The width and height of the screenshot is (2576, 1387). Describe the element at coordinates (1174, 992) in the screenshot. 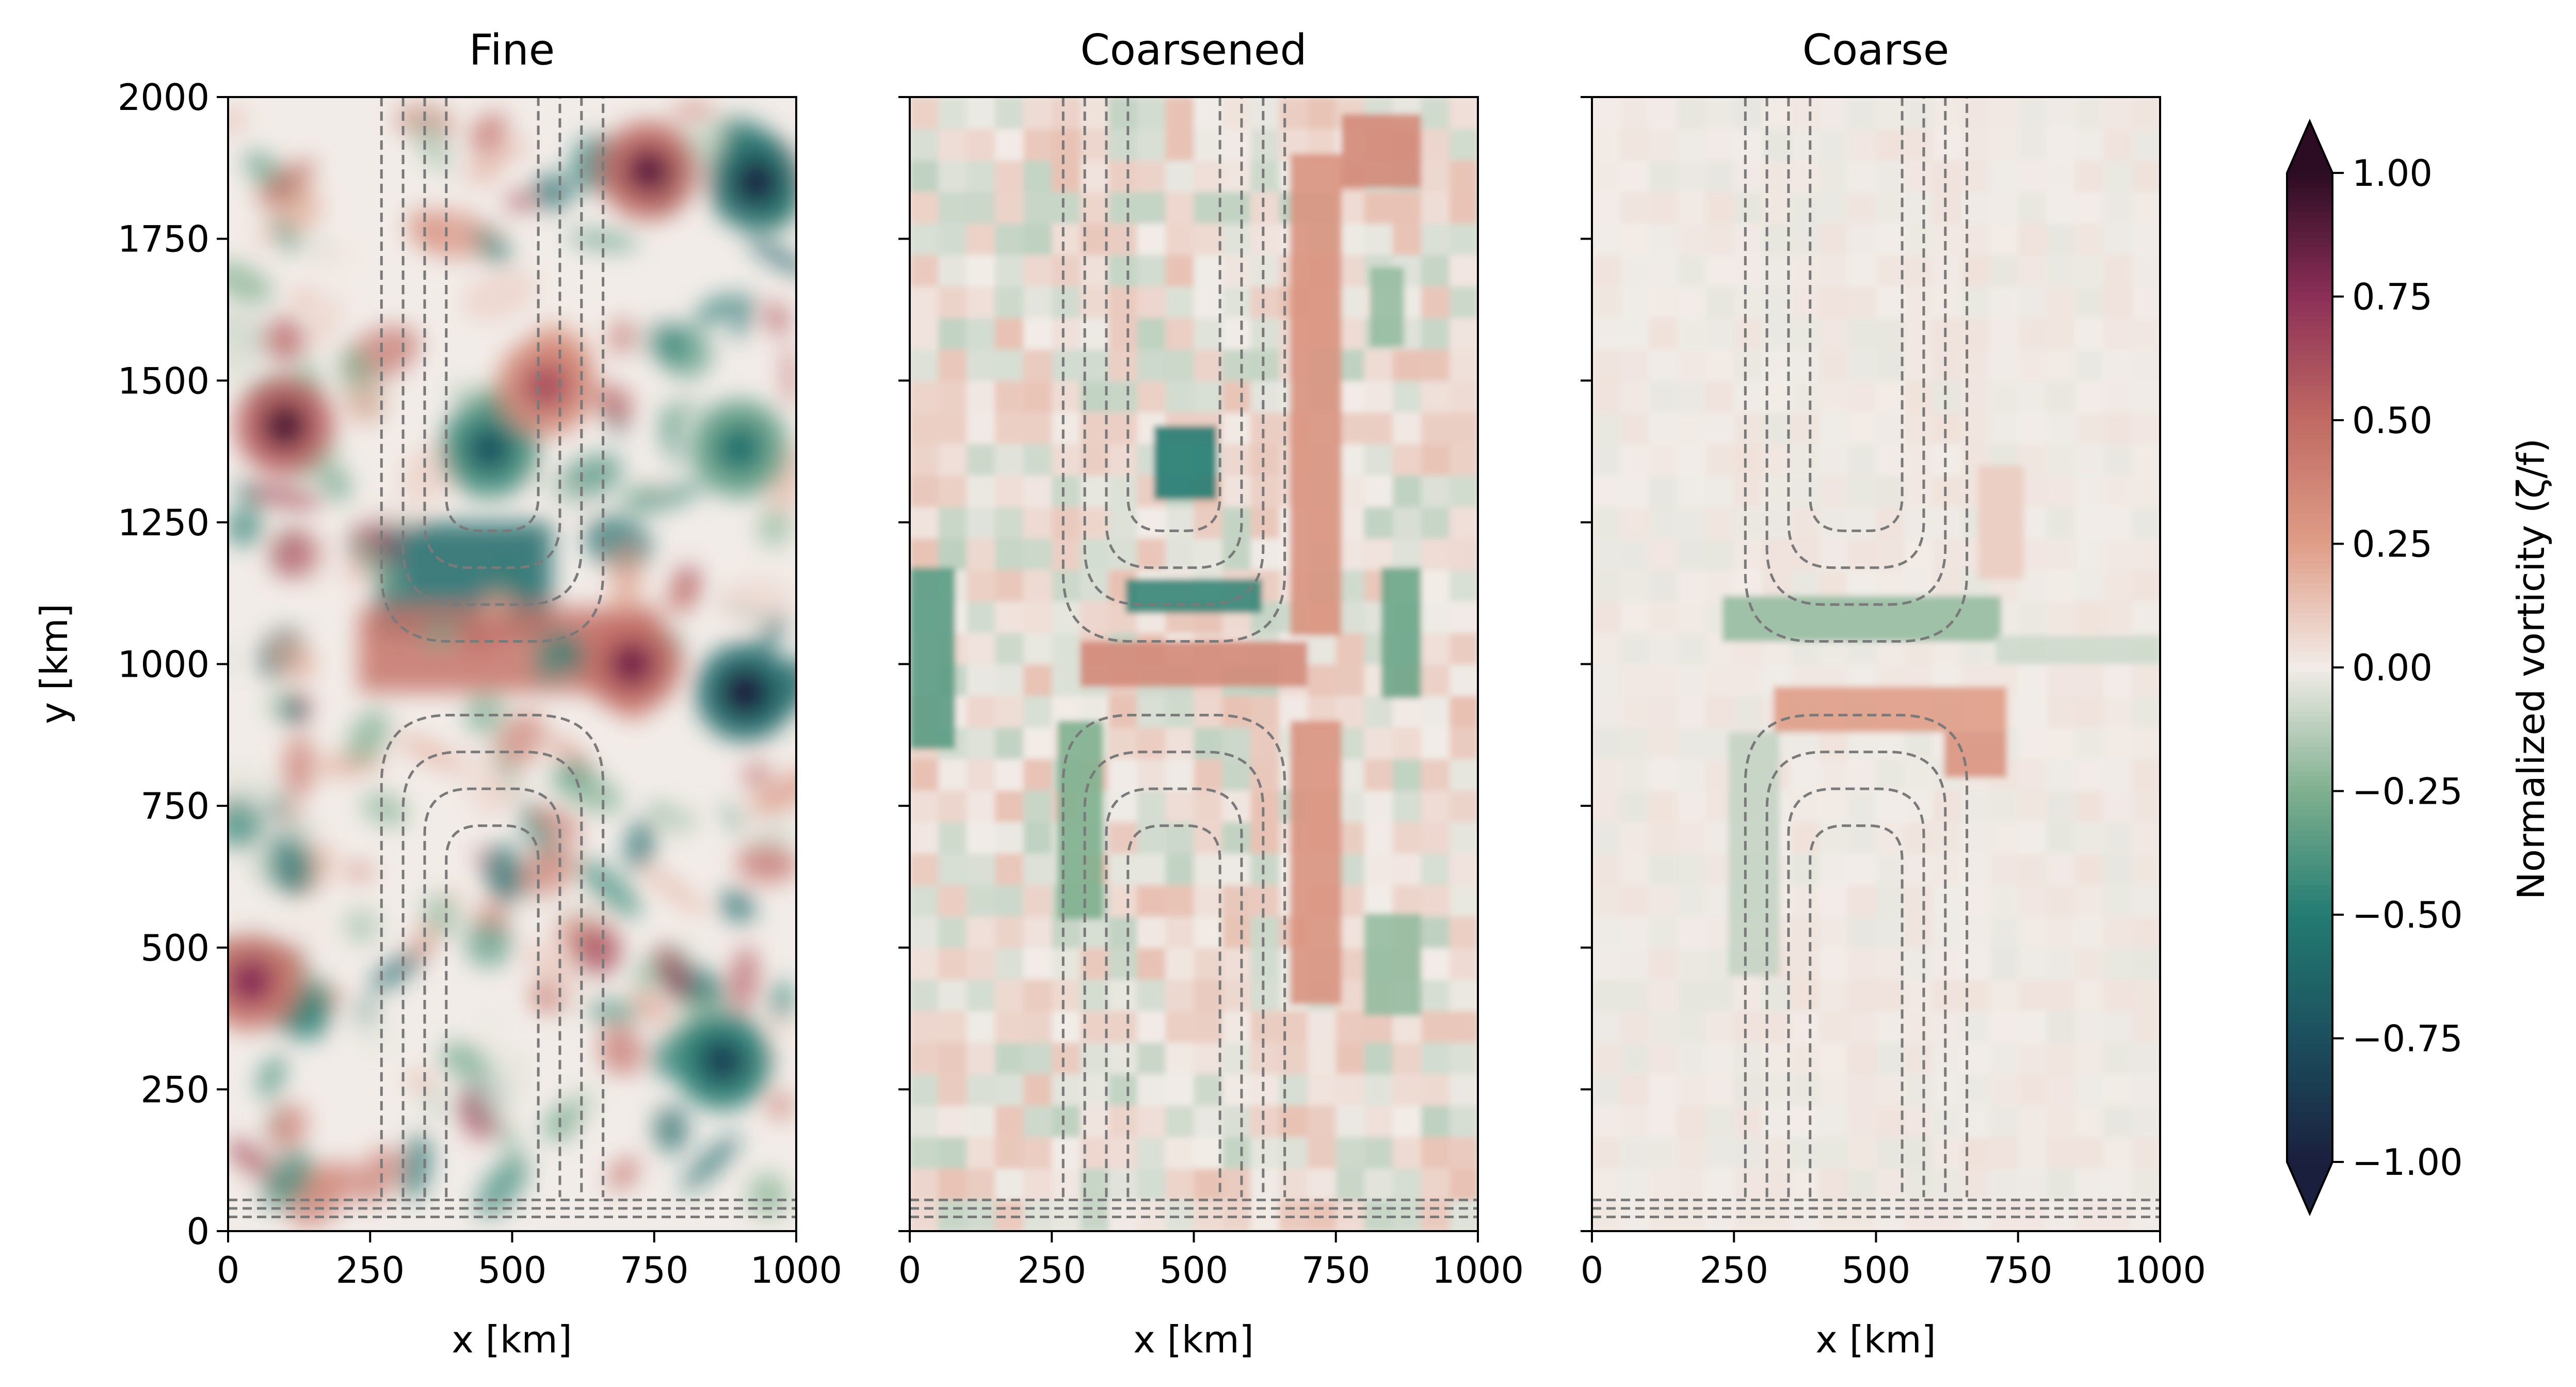

I see `contour-lower` at that location.